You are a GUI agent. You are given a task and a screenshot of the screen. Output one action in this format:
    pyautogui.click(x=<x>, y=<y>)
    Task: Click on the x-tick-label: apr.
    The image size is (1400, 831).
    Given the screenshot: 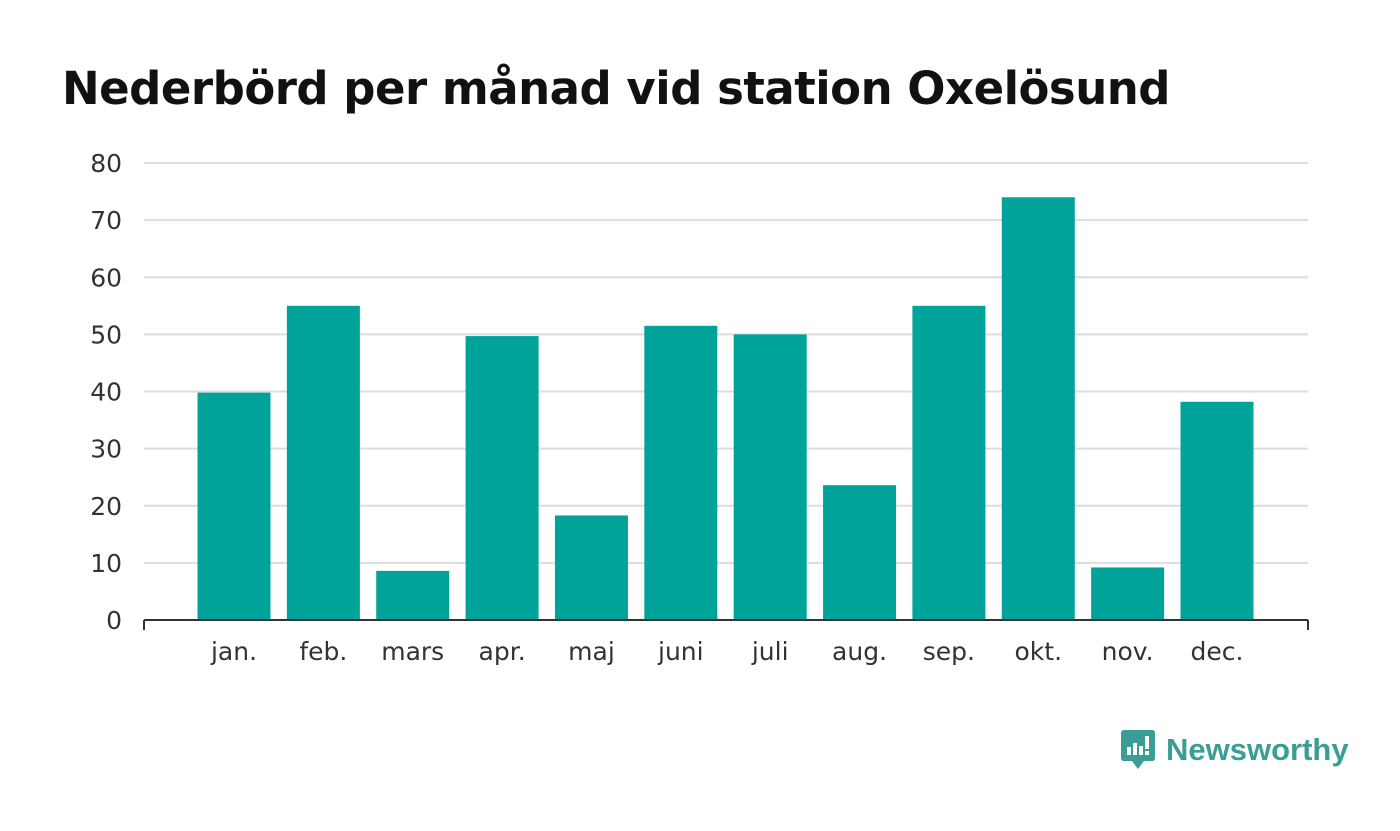 What is the action you would take?
    pyautogui.click(x=502, y=651)
    